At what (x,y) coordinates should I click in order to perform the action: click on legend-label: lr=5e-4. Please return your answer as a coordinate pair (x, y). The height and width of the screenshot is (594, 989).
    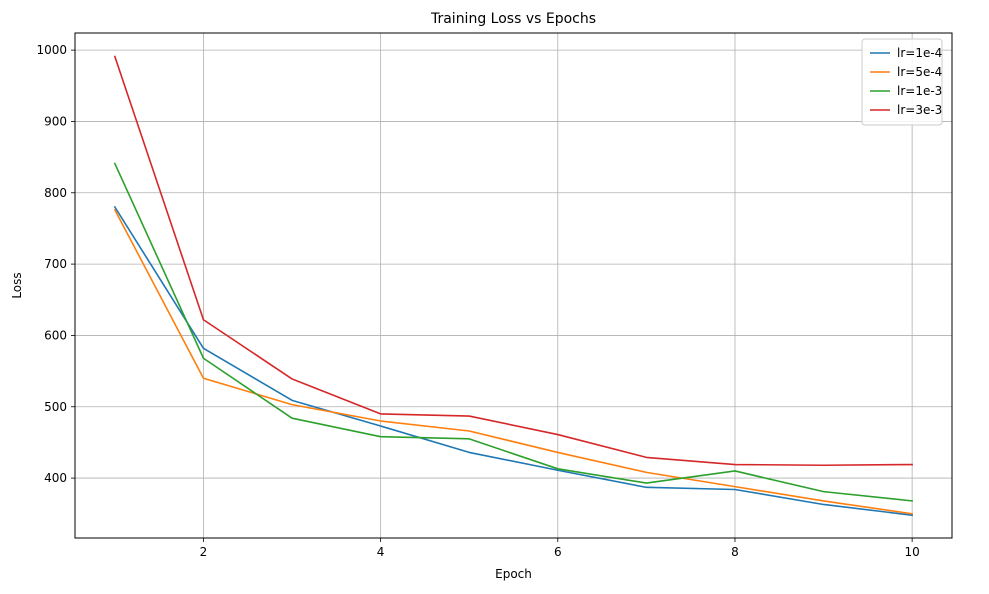
    Looking at the image, I should click on (919, 72).